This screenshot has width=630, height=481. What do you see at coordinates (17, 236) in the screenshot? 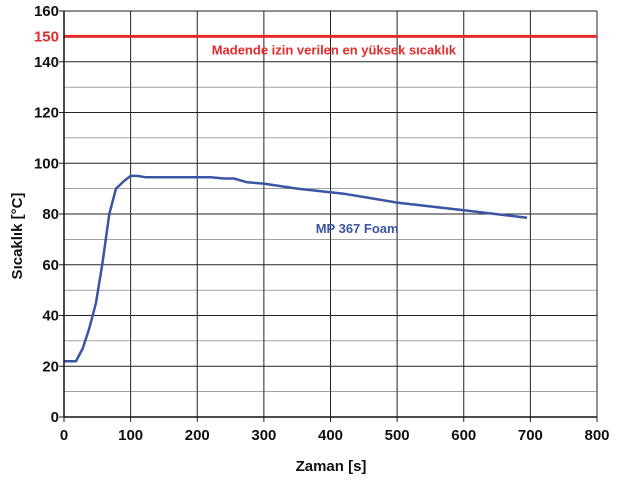
I see `y-axis-title: Sıcaklık [°C]` at bounding box center [17, 236].